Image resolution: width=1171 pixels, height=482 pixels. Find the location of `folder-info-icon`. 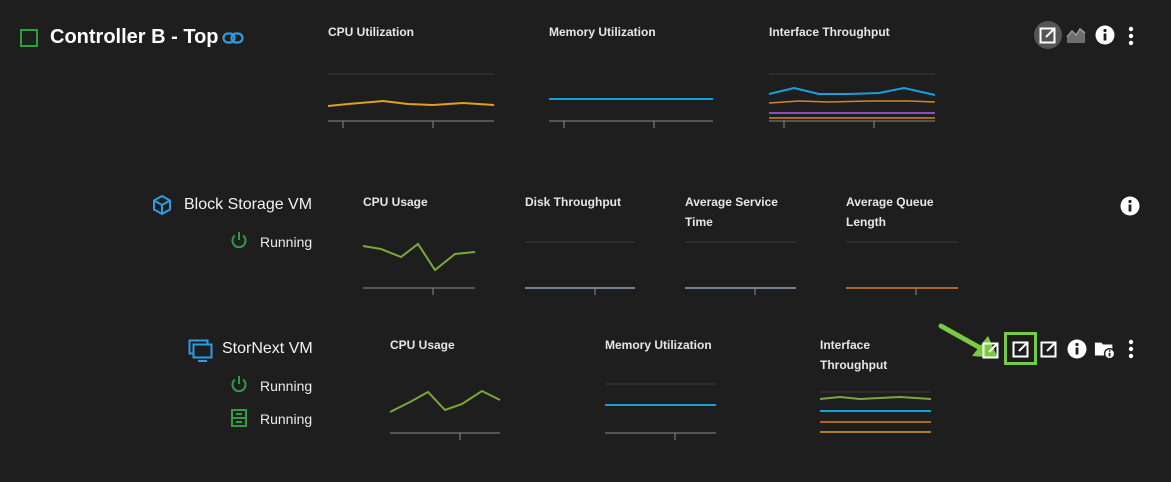

folder-info-icon is located at coordinates (1105, 350).